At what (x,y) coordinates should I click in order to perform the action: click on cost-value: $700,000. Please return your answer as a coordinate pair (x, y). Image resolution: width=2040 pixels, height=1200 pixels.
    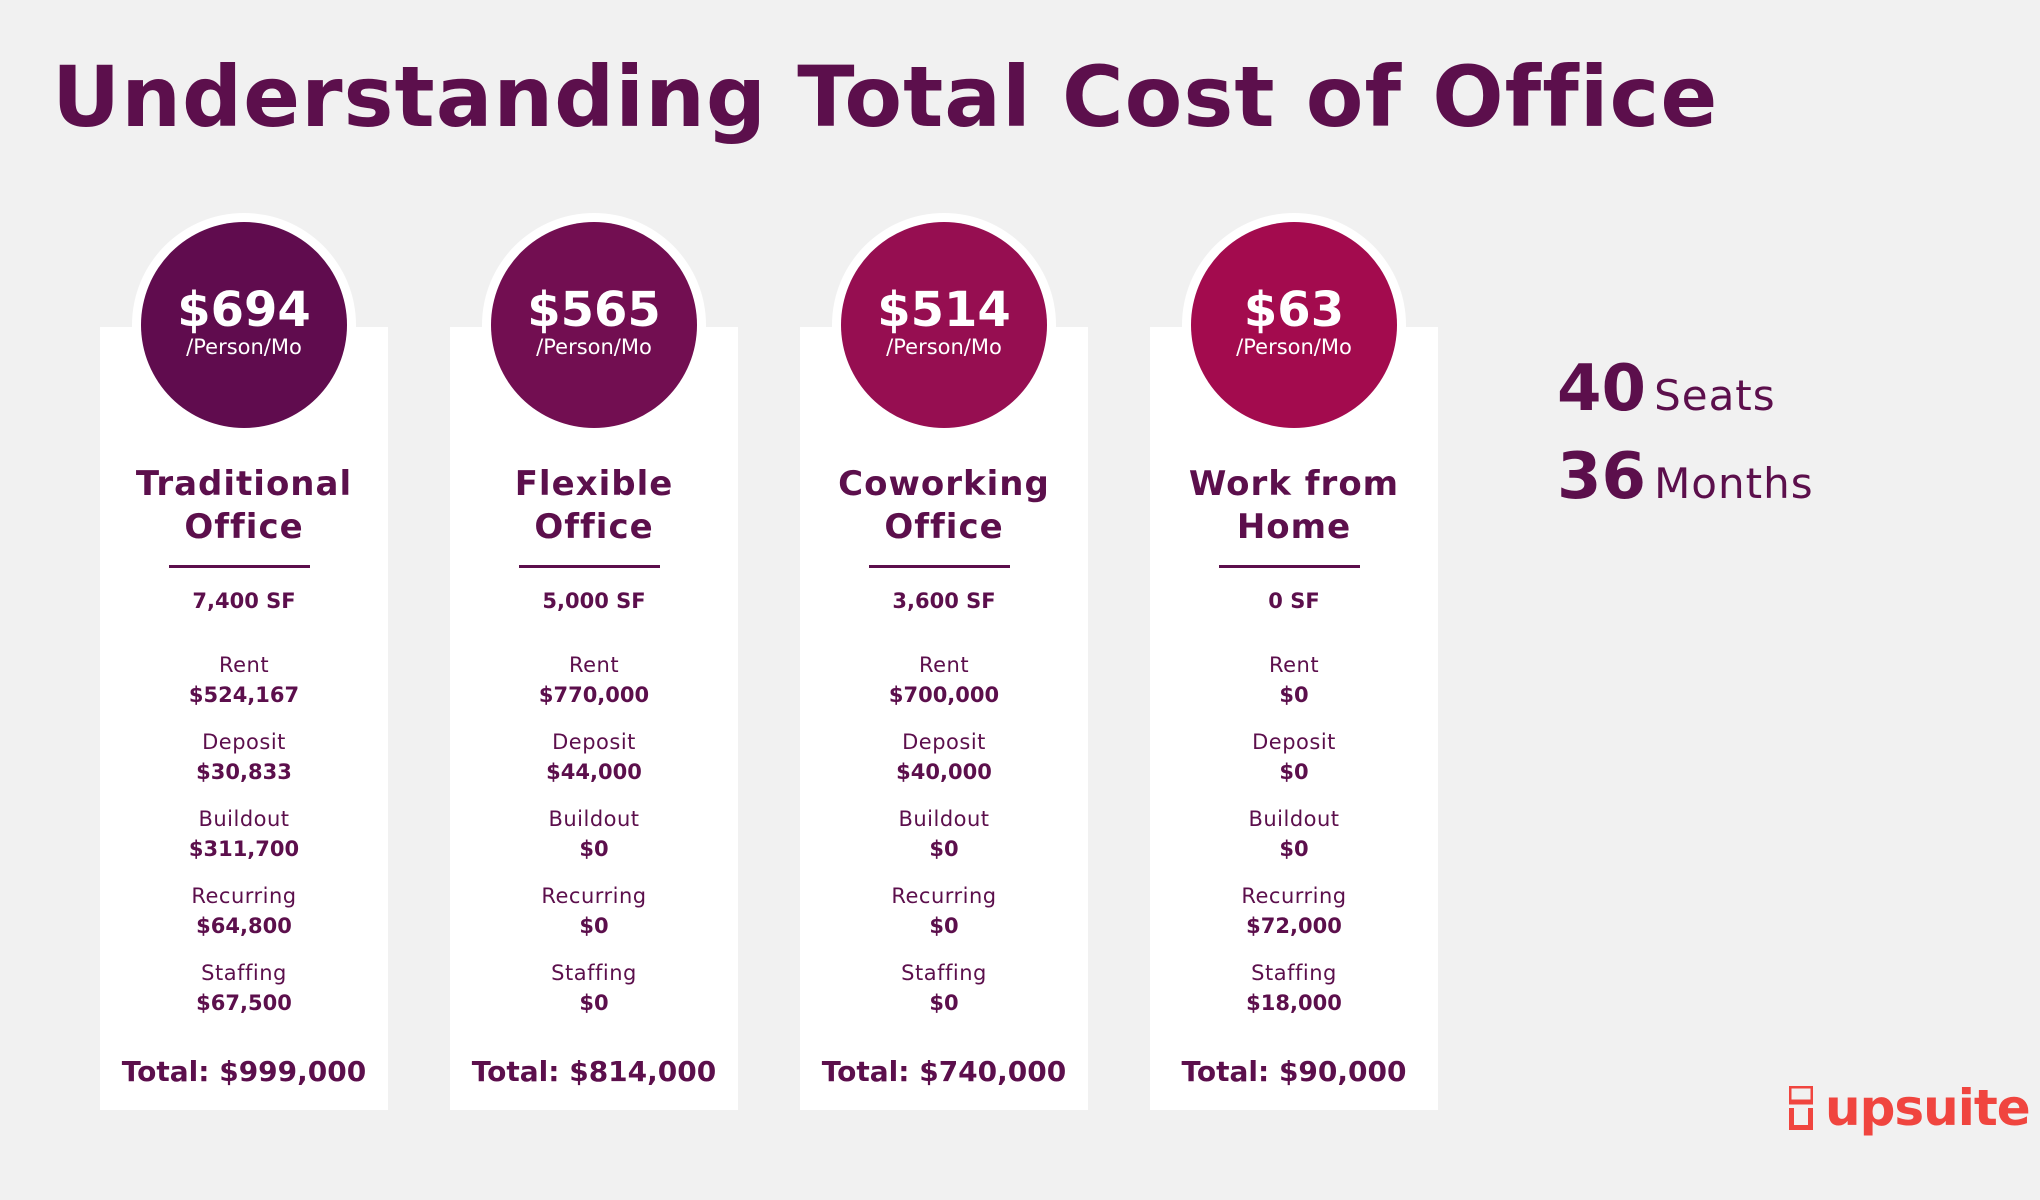
    Looking at the image, I should click on (944, 695).